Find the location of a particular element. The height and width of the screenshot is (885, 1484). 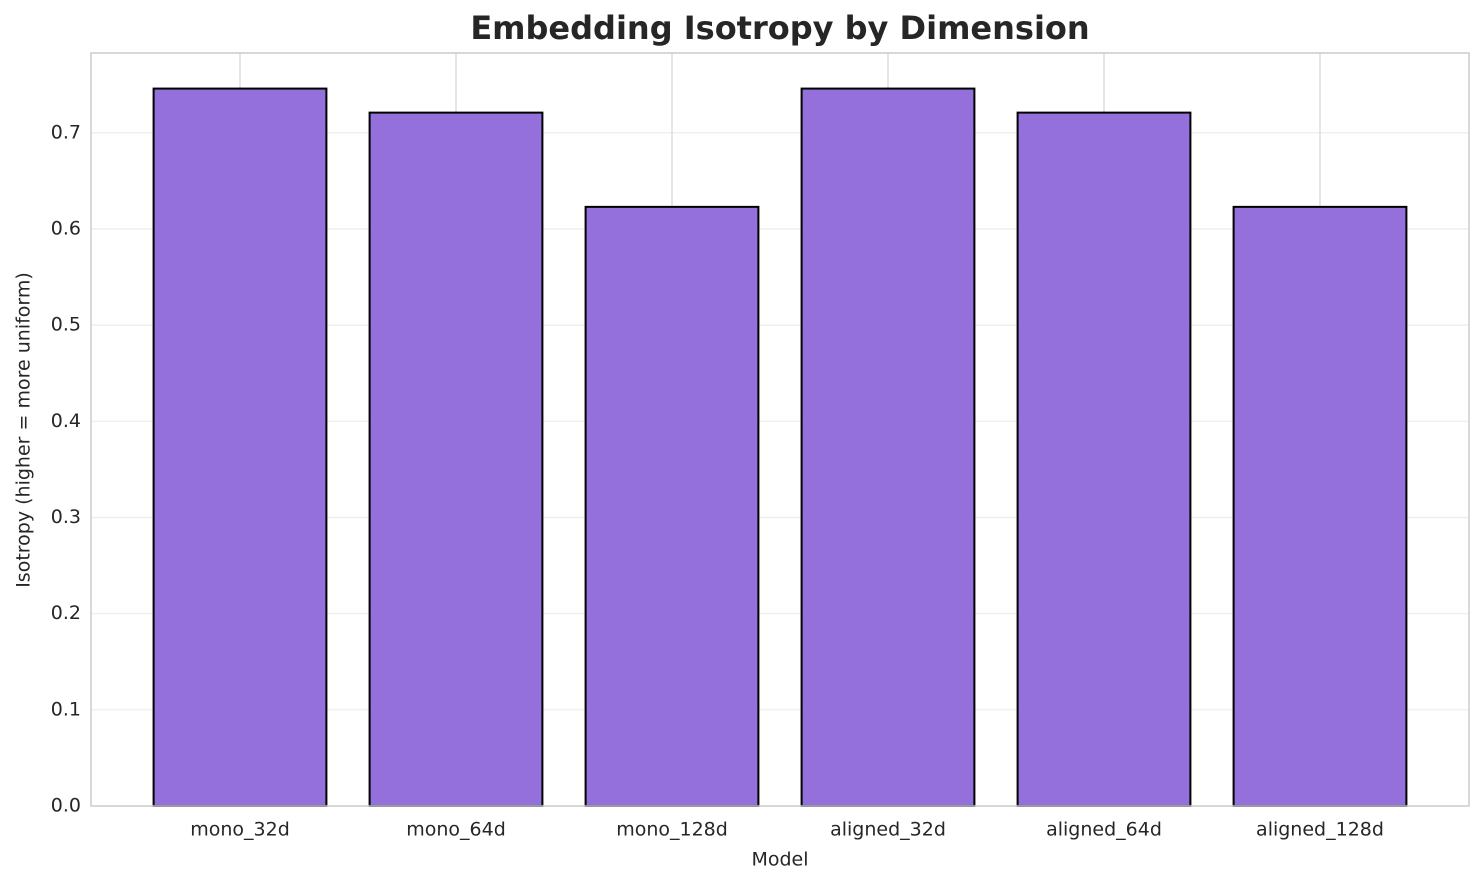

x-tick-label: mono_64d is located at coordinates (456, 830).